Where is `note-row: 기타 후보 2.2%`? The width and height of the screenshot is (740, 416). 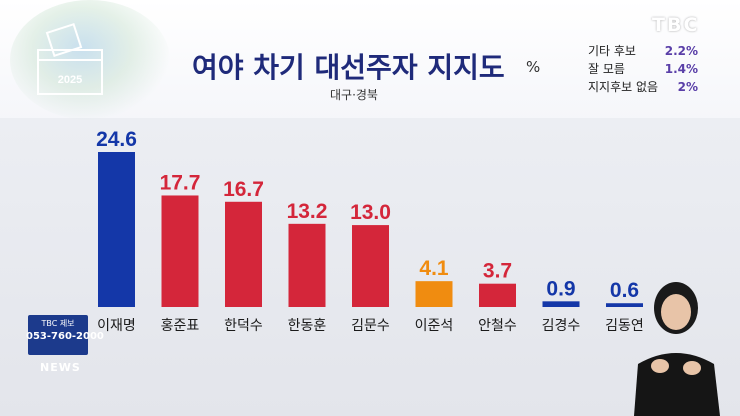
note-row: 기타 후보 2.2% is located at coordinates (643, 51).